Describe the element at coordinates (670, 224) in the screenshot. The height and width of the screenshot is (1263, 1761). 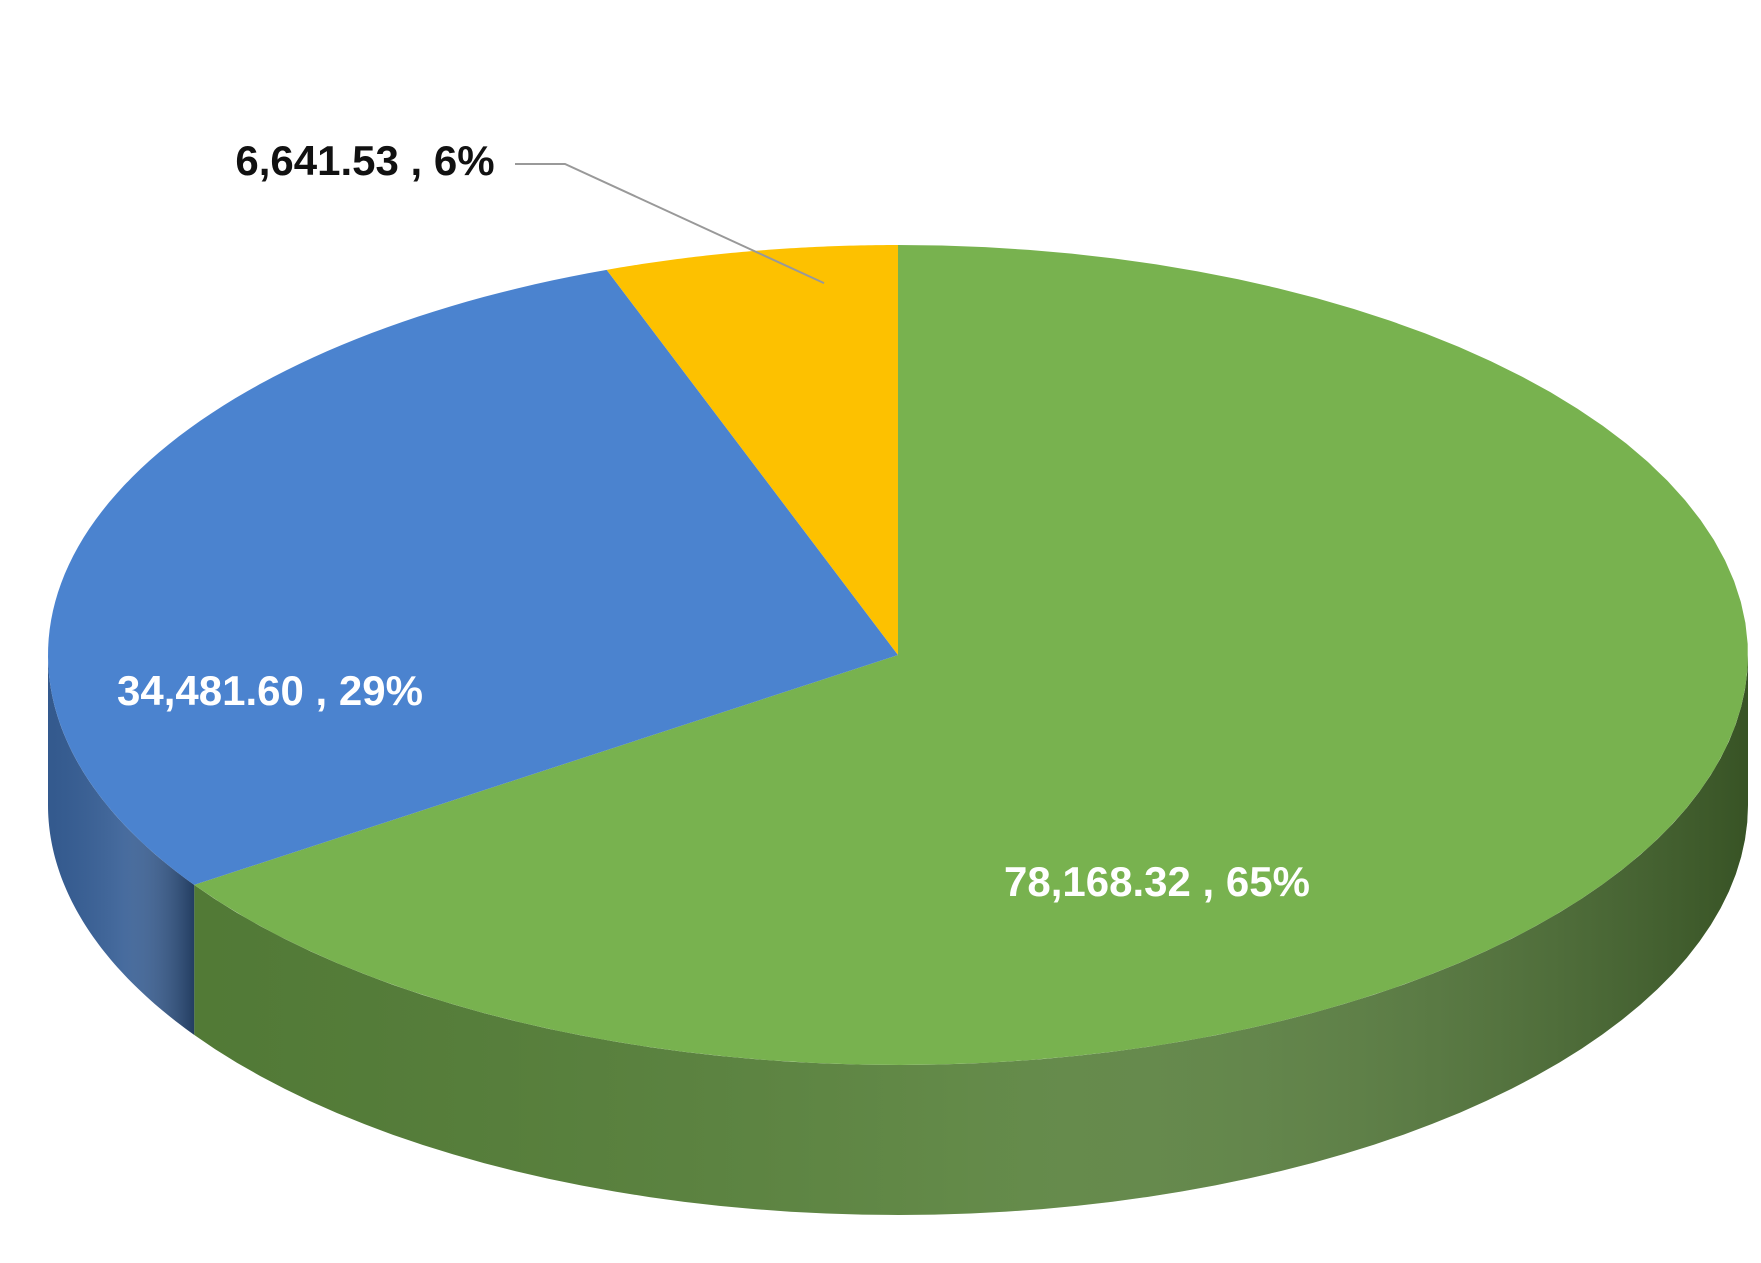
I see `leader-line` at that location.